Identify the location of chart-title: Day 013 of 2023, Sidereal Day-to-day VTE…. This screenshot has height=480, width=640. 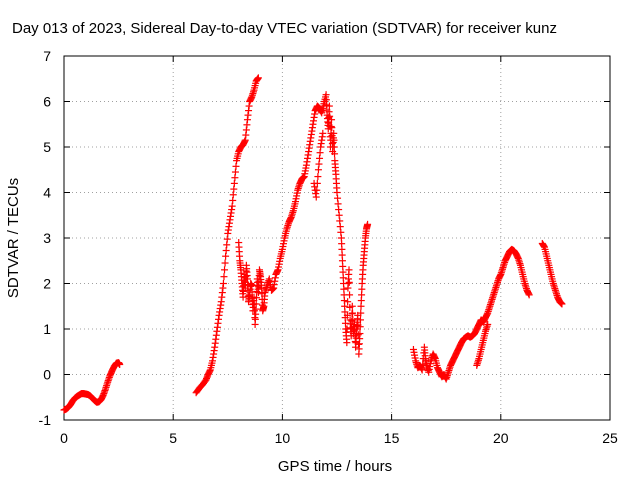
(284, 28).